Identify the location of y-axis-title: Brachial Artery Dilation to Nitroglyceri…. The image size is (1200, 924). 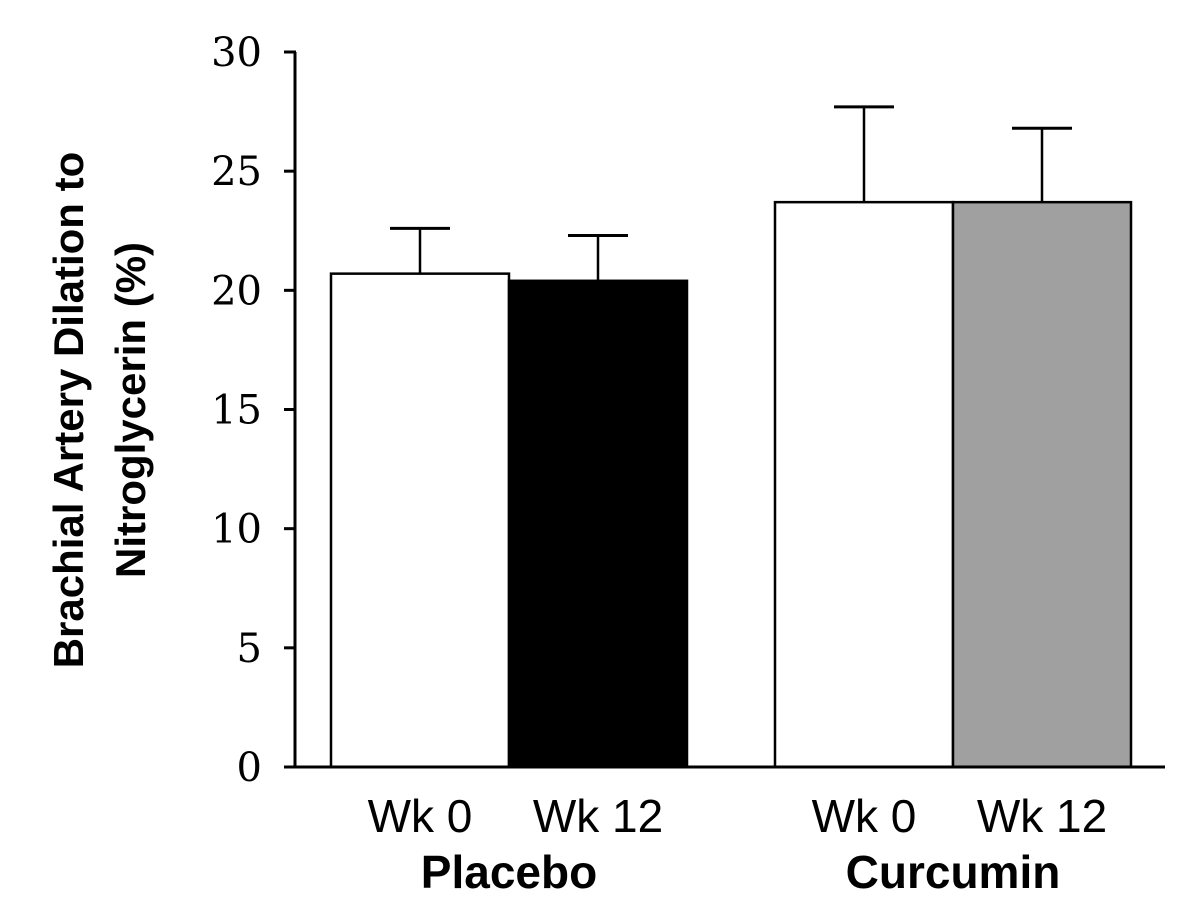
(99, 410).